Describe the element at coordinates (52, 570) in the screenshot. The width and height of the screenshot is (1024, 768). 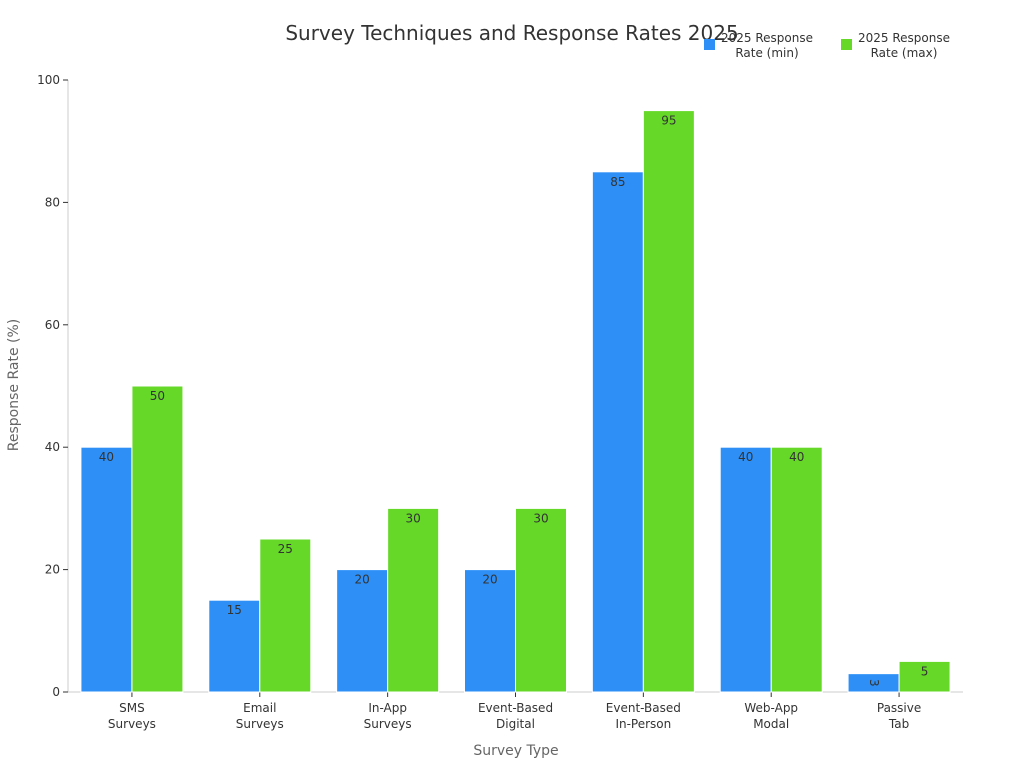
I see `y-tick-label: 20` at that location.